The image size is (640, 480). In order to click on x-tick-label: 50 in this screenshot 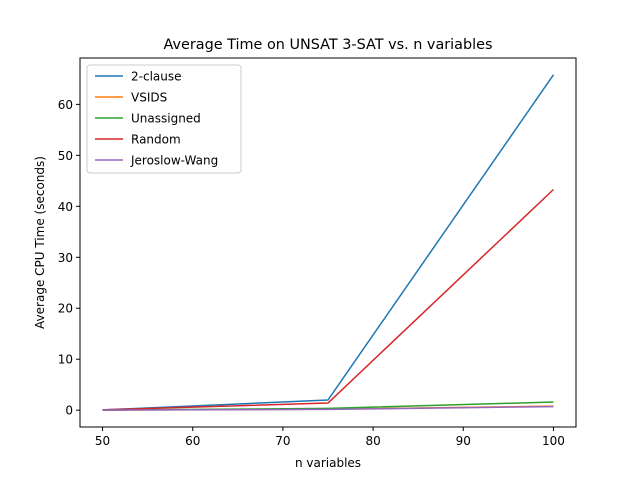, I will do `click(102, 441)`.